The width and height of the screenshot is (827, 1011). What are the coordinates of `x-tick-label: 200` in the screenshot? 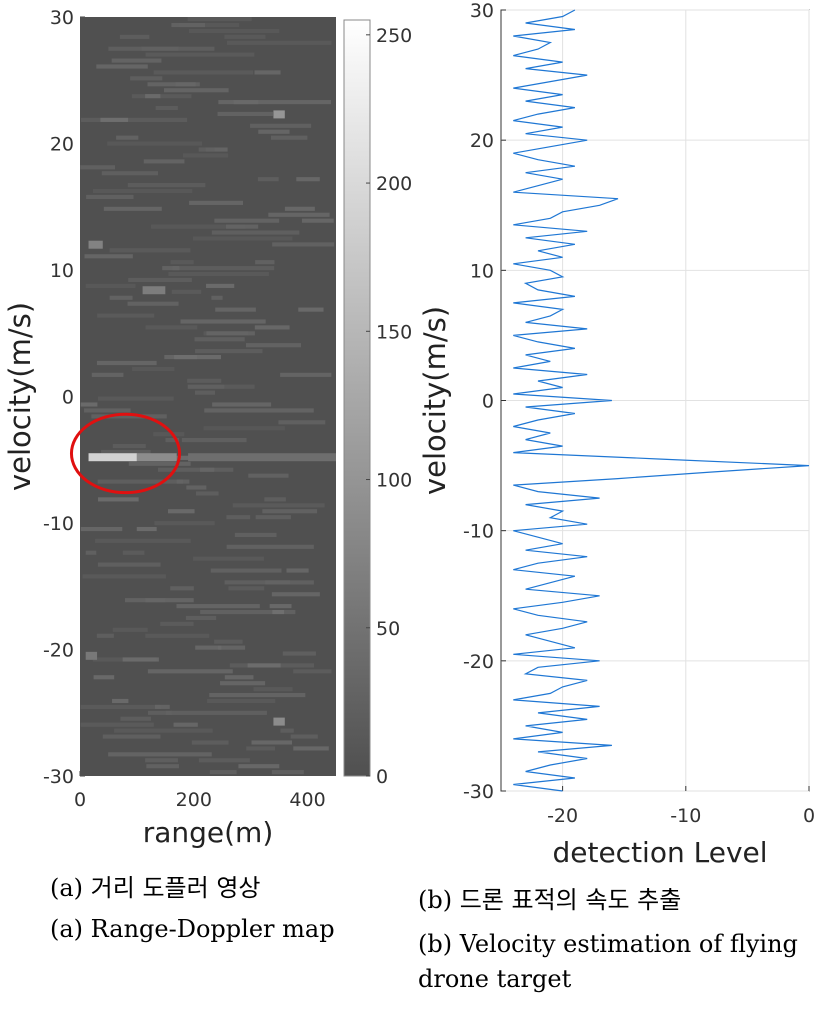 It's located at (194, 800).